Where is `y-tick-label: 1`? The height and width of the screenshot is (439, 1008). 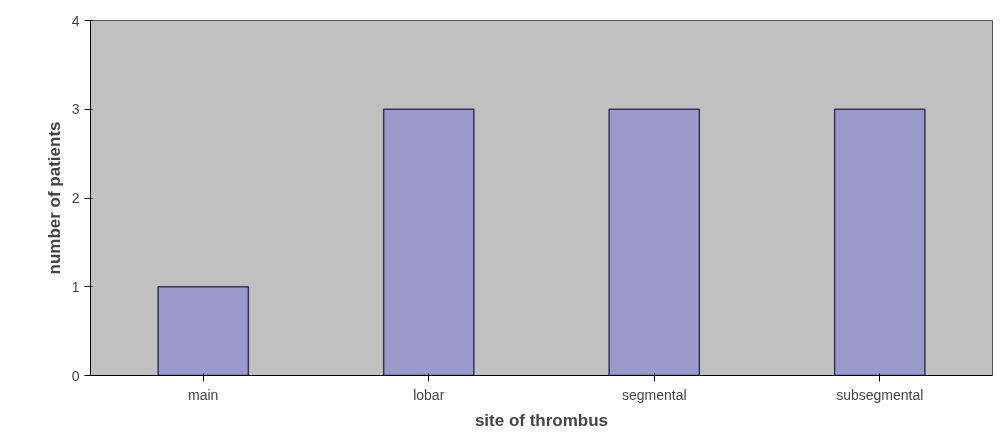
y-tick-label: 1 is located at coordinates (75, 286).